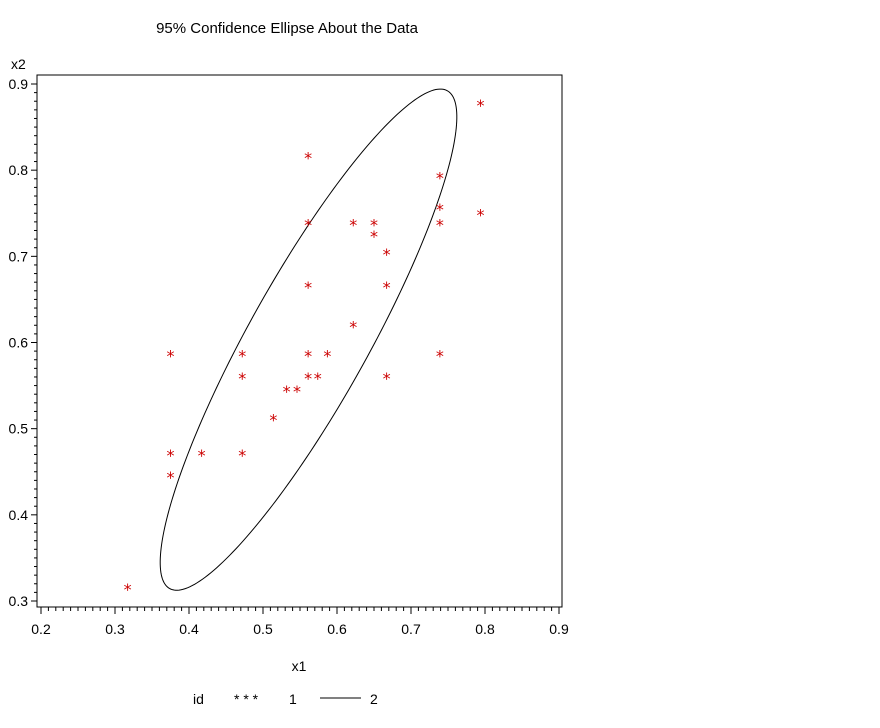 The height and width of the screenshot is (728, 880). What do you see at coordinates (198, 699) in the screenshot?
I see `legend-title: id` at bounding box center [198, 699].